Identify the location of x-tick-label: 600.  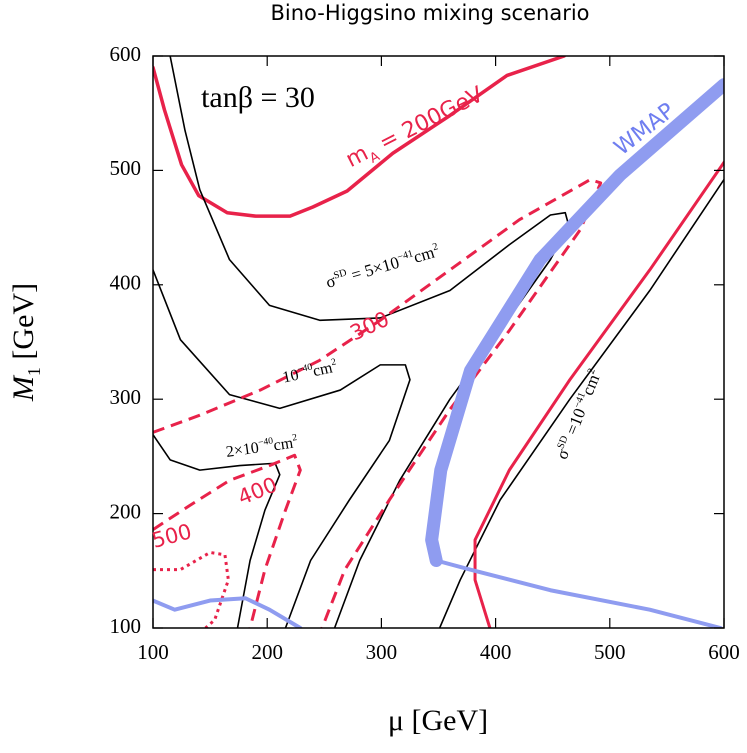
(724, 652).